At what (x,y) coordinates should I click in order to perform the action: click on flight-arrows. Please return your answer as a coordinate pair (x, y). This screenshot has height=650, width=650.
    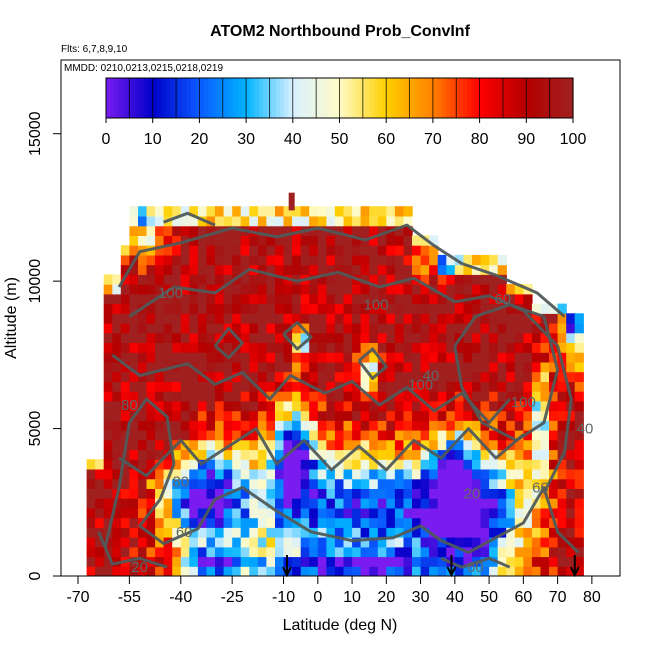
    Looking at the image, I should click on (431, 566).